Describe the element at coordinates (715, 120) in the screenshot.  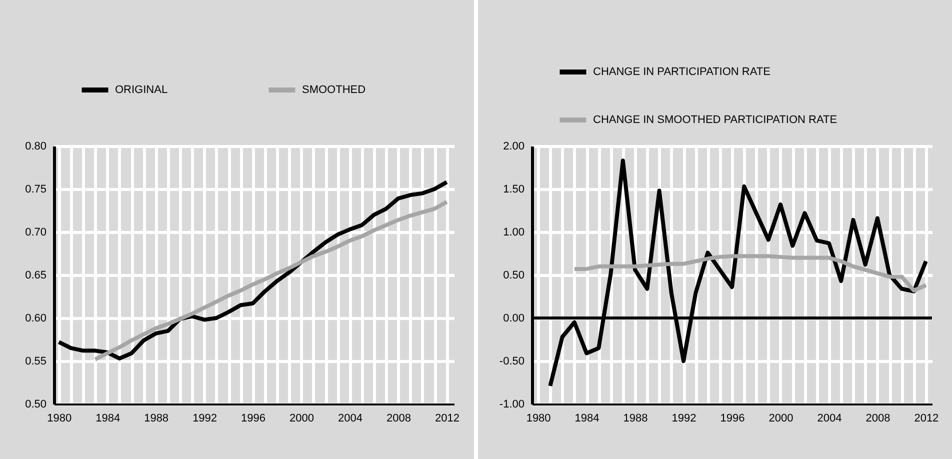
I see `legend-label: CHANGE IN SMOOTHED PARTICIPATION RATE` at that location.